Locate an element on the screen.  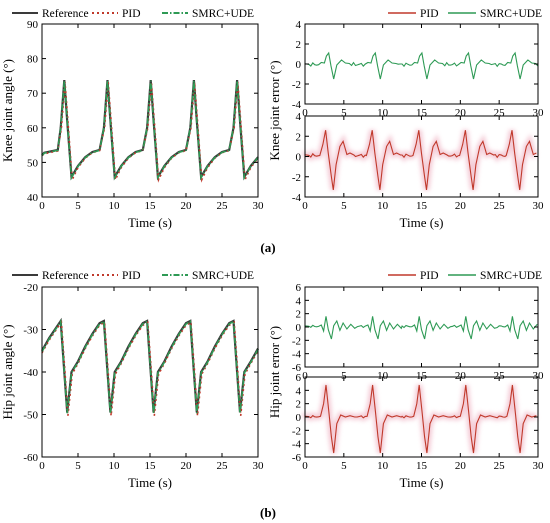
plot-frame is located at coordinates (150, 372).